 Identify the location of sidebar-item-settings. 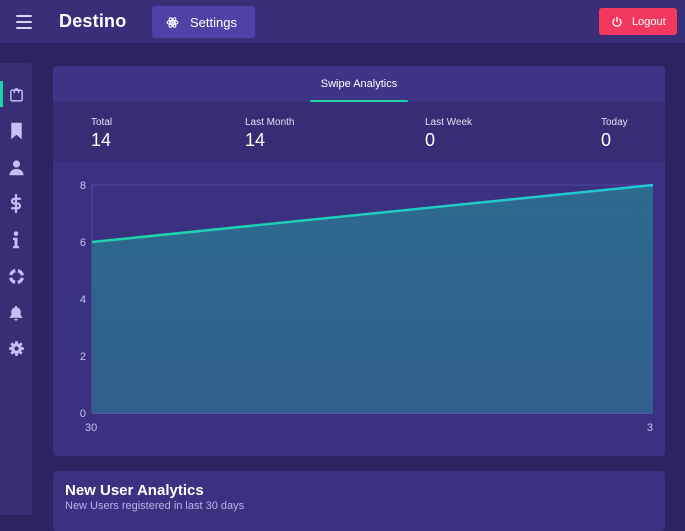
(16, 348).